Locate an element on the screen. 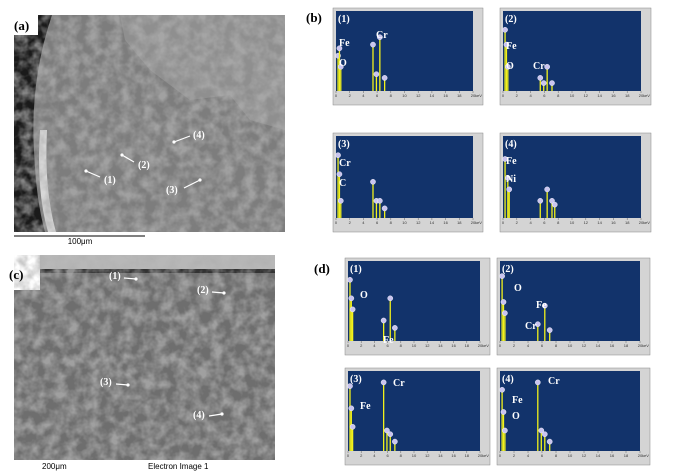  scale-bar-label: 100μm is located at coordinates (80, 241).